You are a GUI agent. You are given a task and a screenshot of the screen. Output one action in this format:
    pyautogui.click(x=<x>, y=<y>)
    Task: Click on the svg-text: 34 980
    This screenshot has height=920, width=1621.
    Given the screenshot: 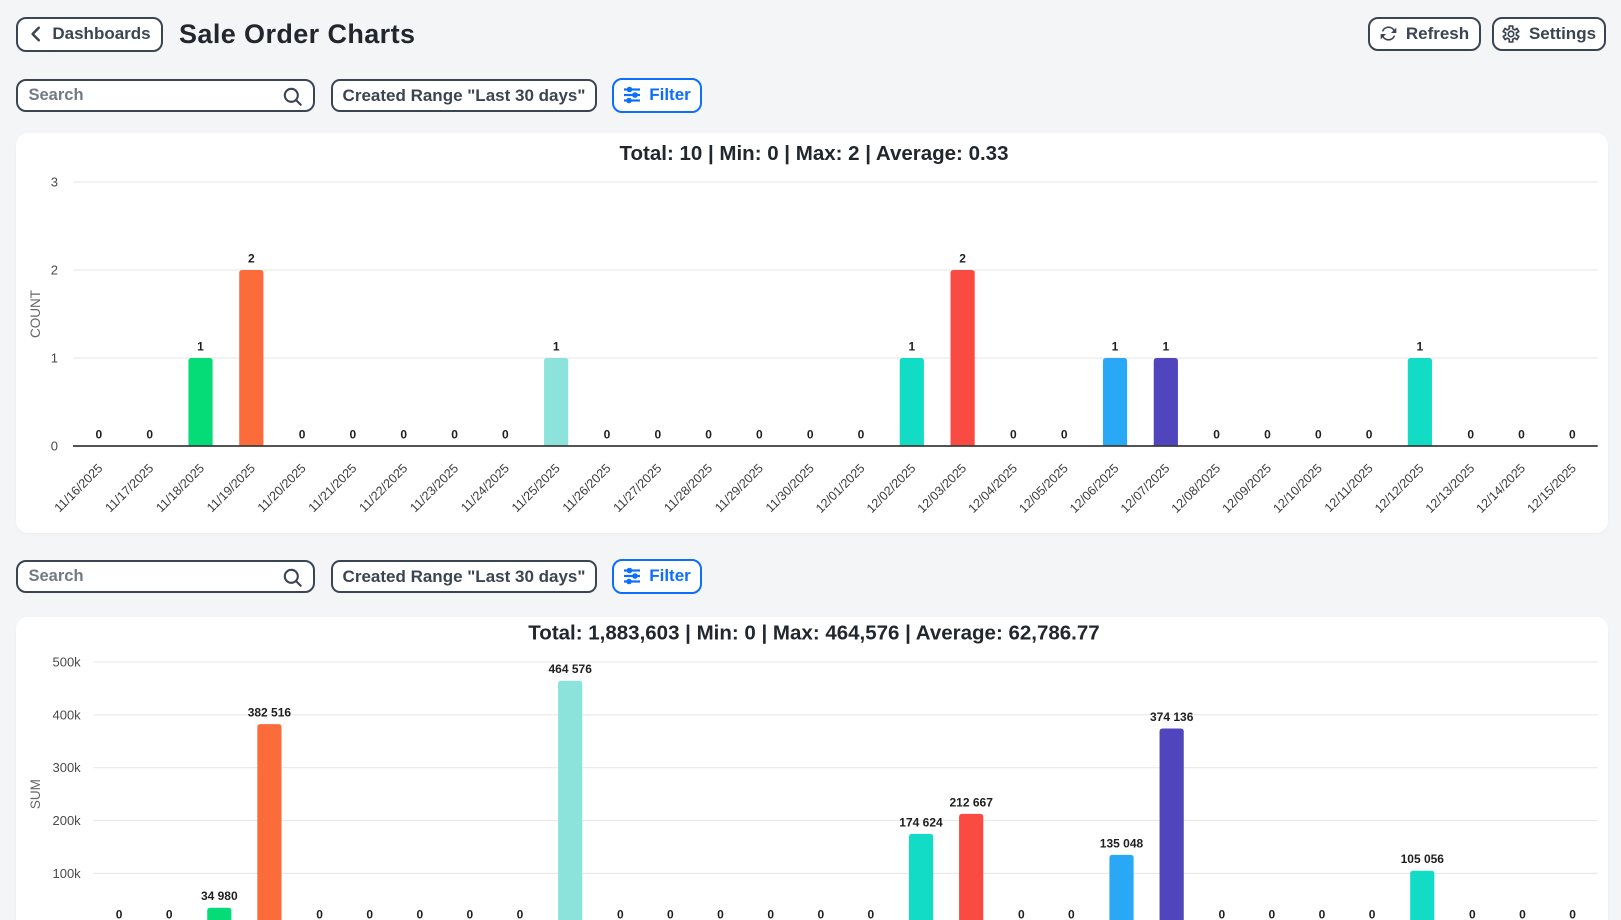 What is the action you would take?
    pyautogui.click(x=219, y=896)
    